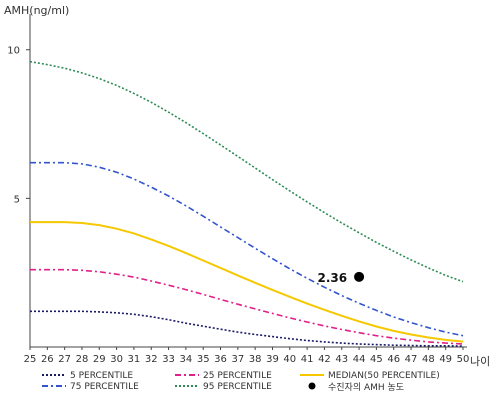  What do you see at coordinates (64, 359) in the screenshot?
I see `x-tick-label: 27` at bounding box center [64, 359].